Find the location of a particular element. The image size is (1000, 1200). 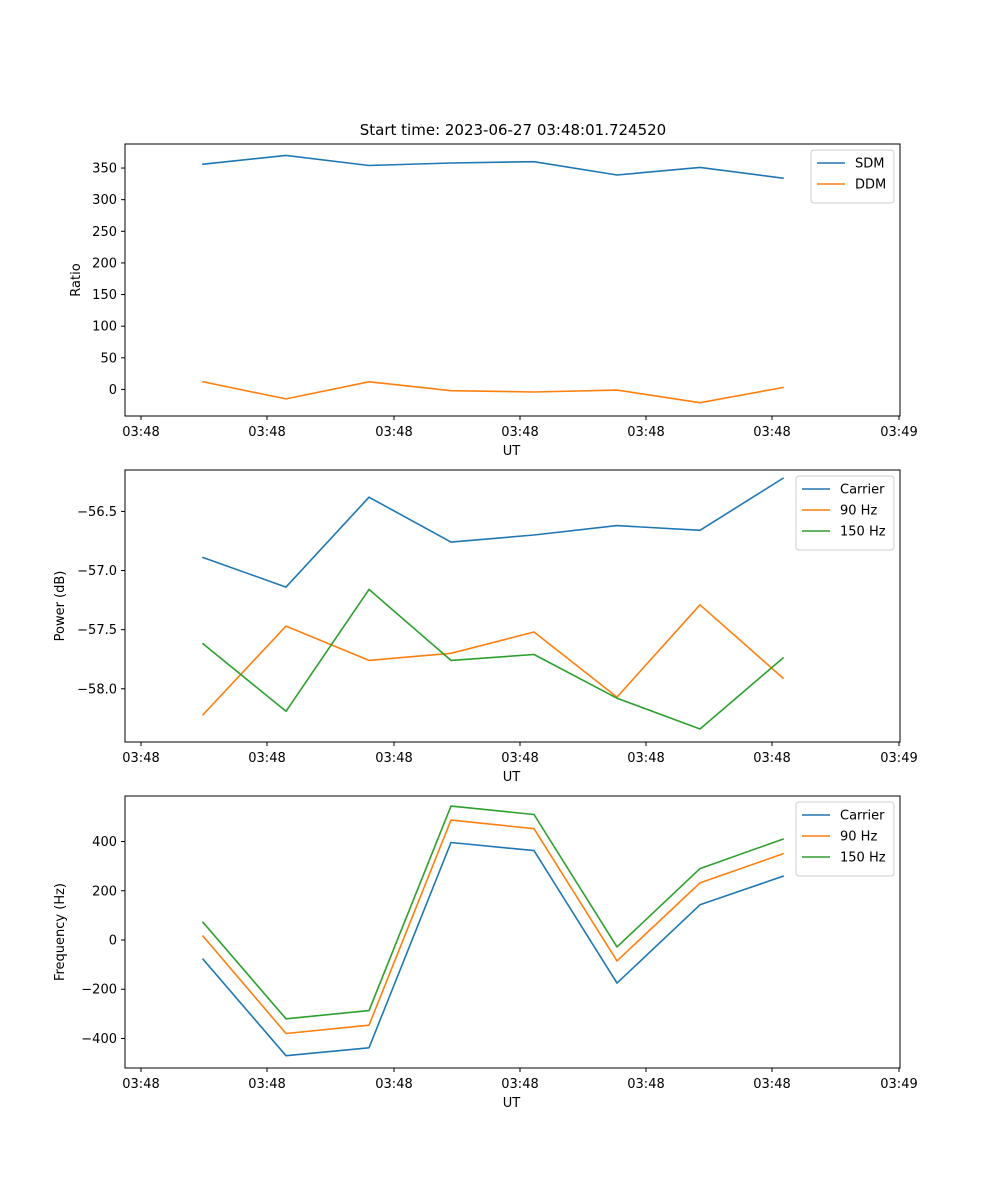

y-axis-label: Ratio is located at coordinates (76, 279).